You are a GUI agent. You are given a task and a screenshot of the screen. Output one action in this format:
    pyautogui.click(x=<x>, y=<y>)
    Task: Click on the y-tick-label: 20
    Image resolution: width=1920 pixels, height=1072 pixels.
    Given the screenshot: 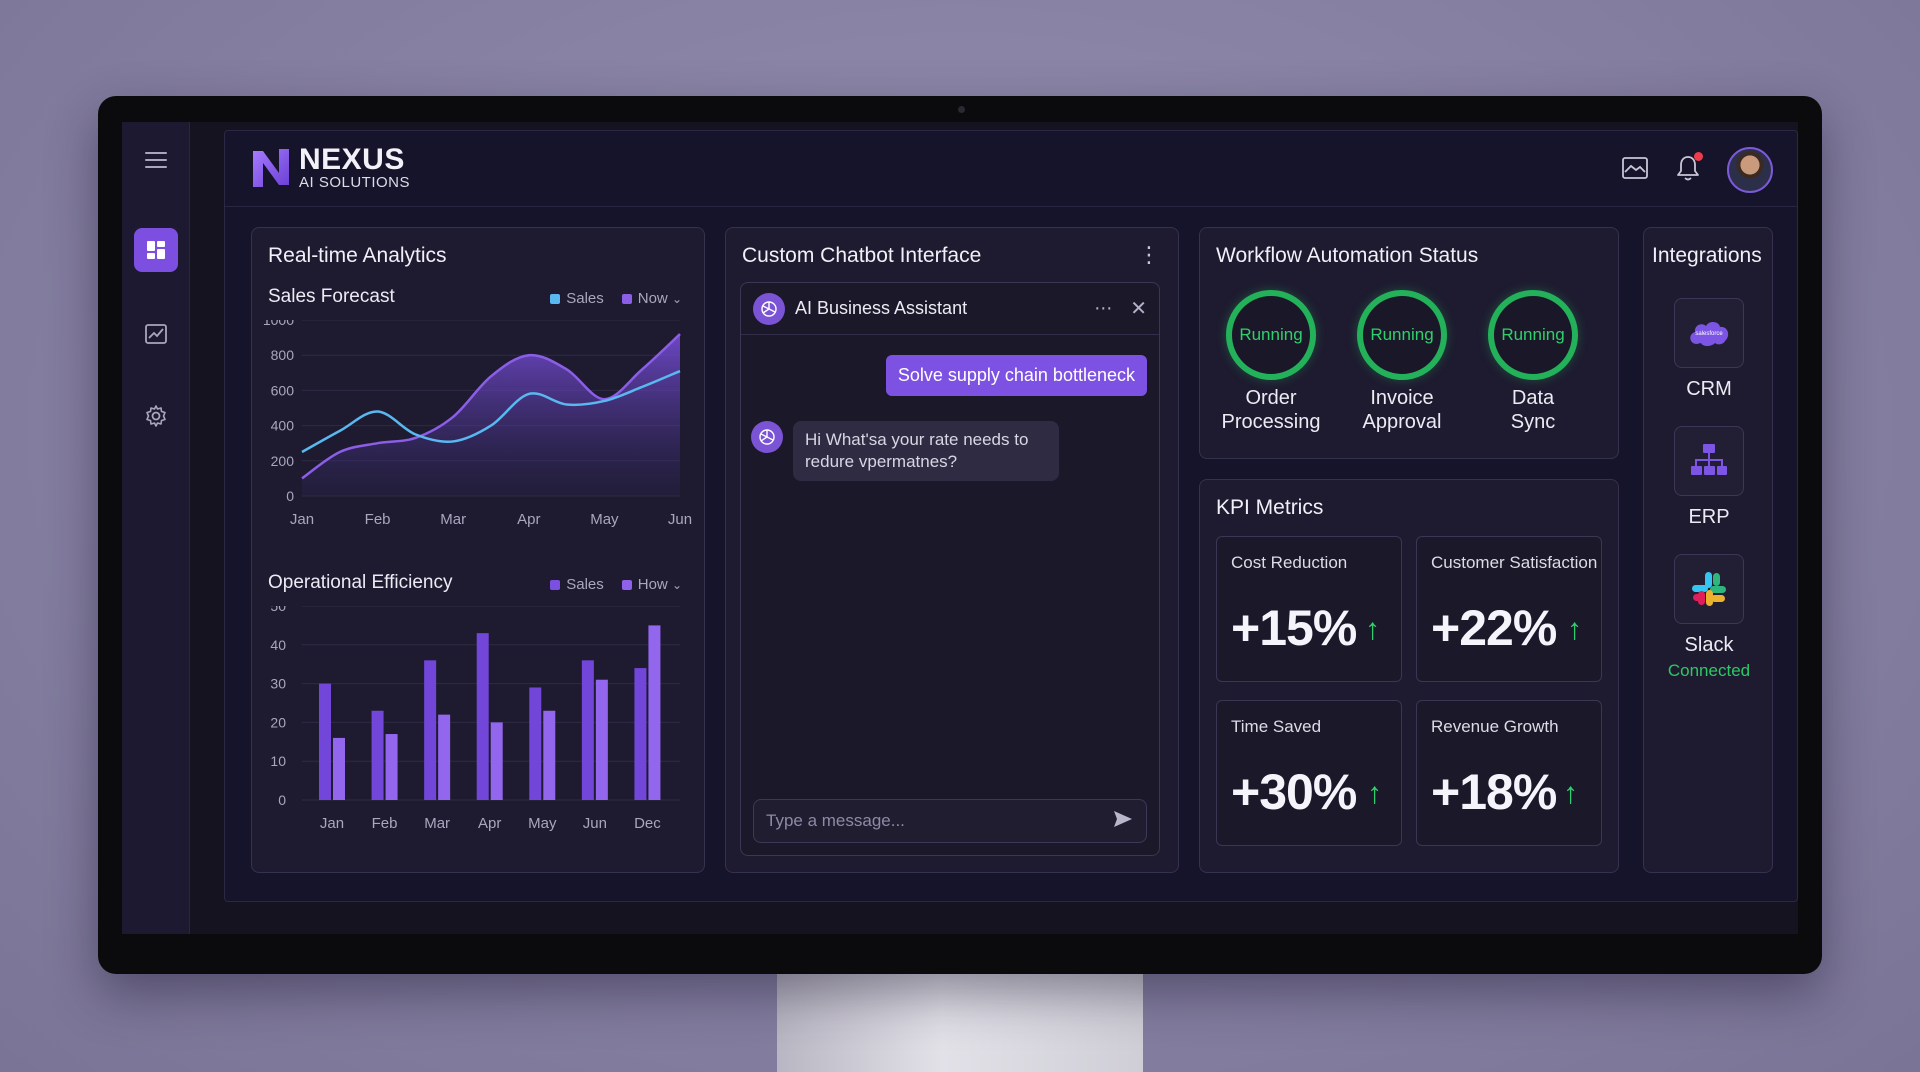 What is the action you would take?
    pyautogui.click(x=278, y=722)
    